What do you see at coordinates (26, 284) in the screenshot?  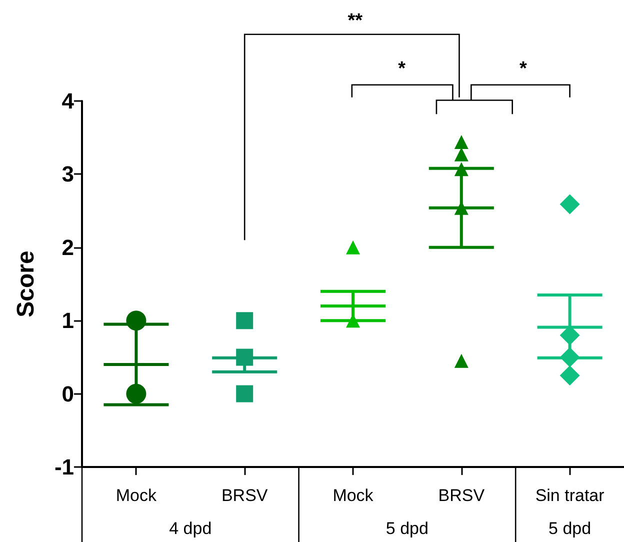 I see `y-axis-title: Score` at bounding box center [26, 284].